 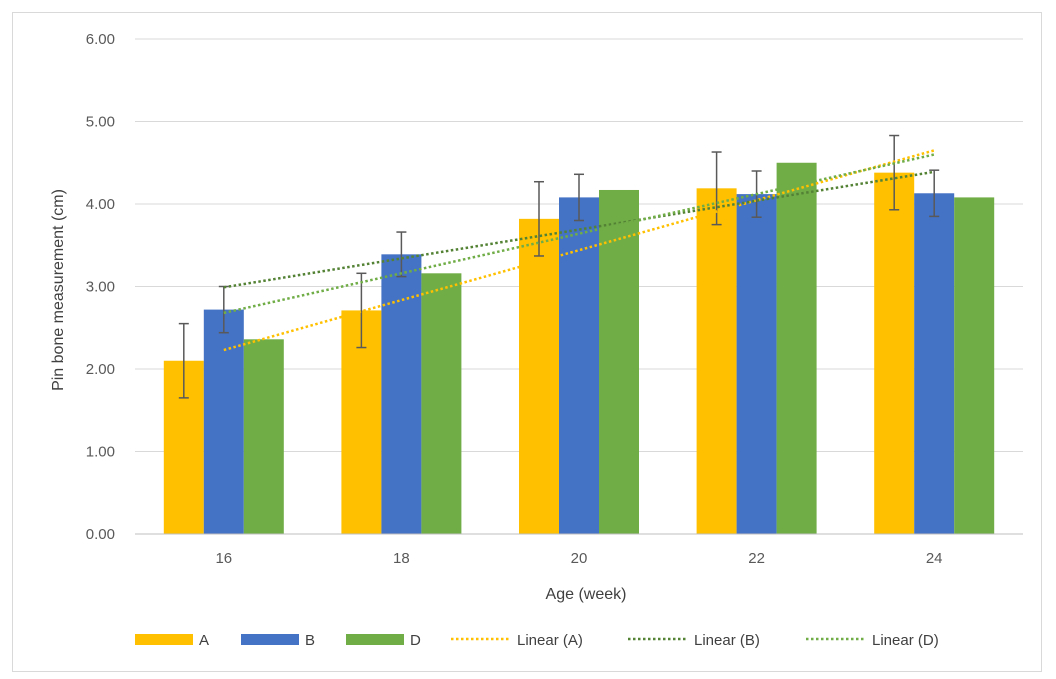 I want to click on y-tick-label: 2.00, so click(x=100, y=369).